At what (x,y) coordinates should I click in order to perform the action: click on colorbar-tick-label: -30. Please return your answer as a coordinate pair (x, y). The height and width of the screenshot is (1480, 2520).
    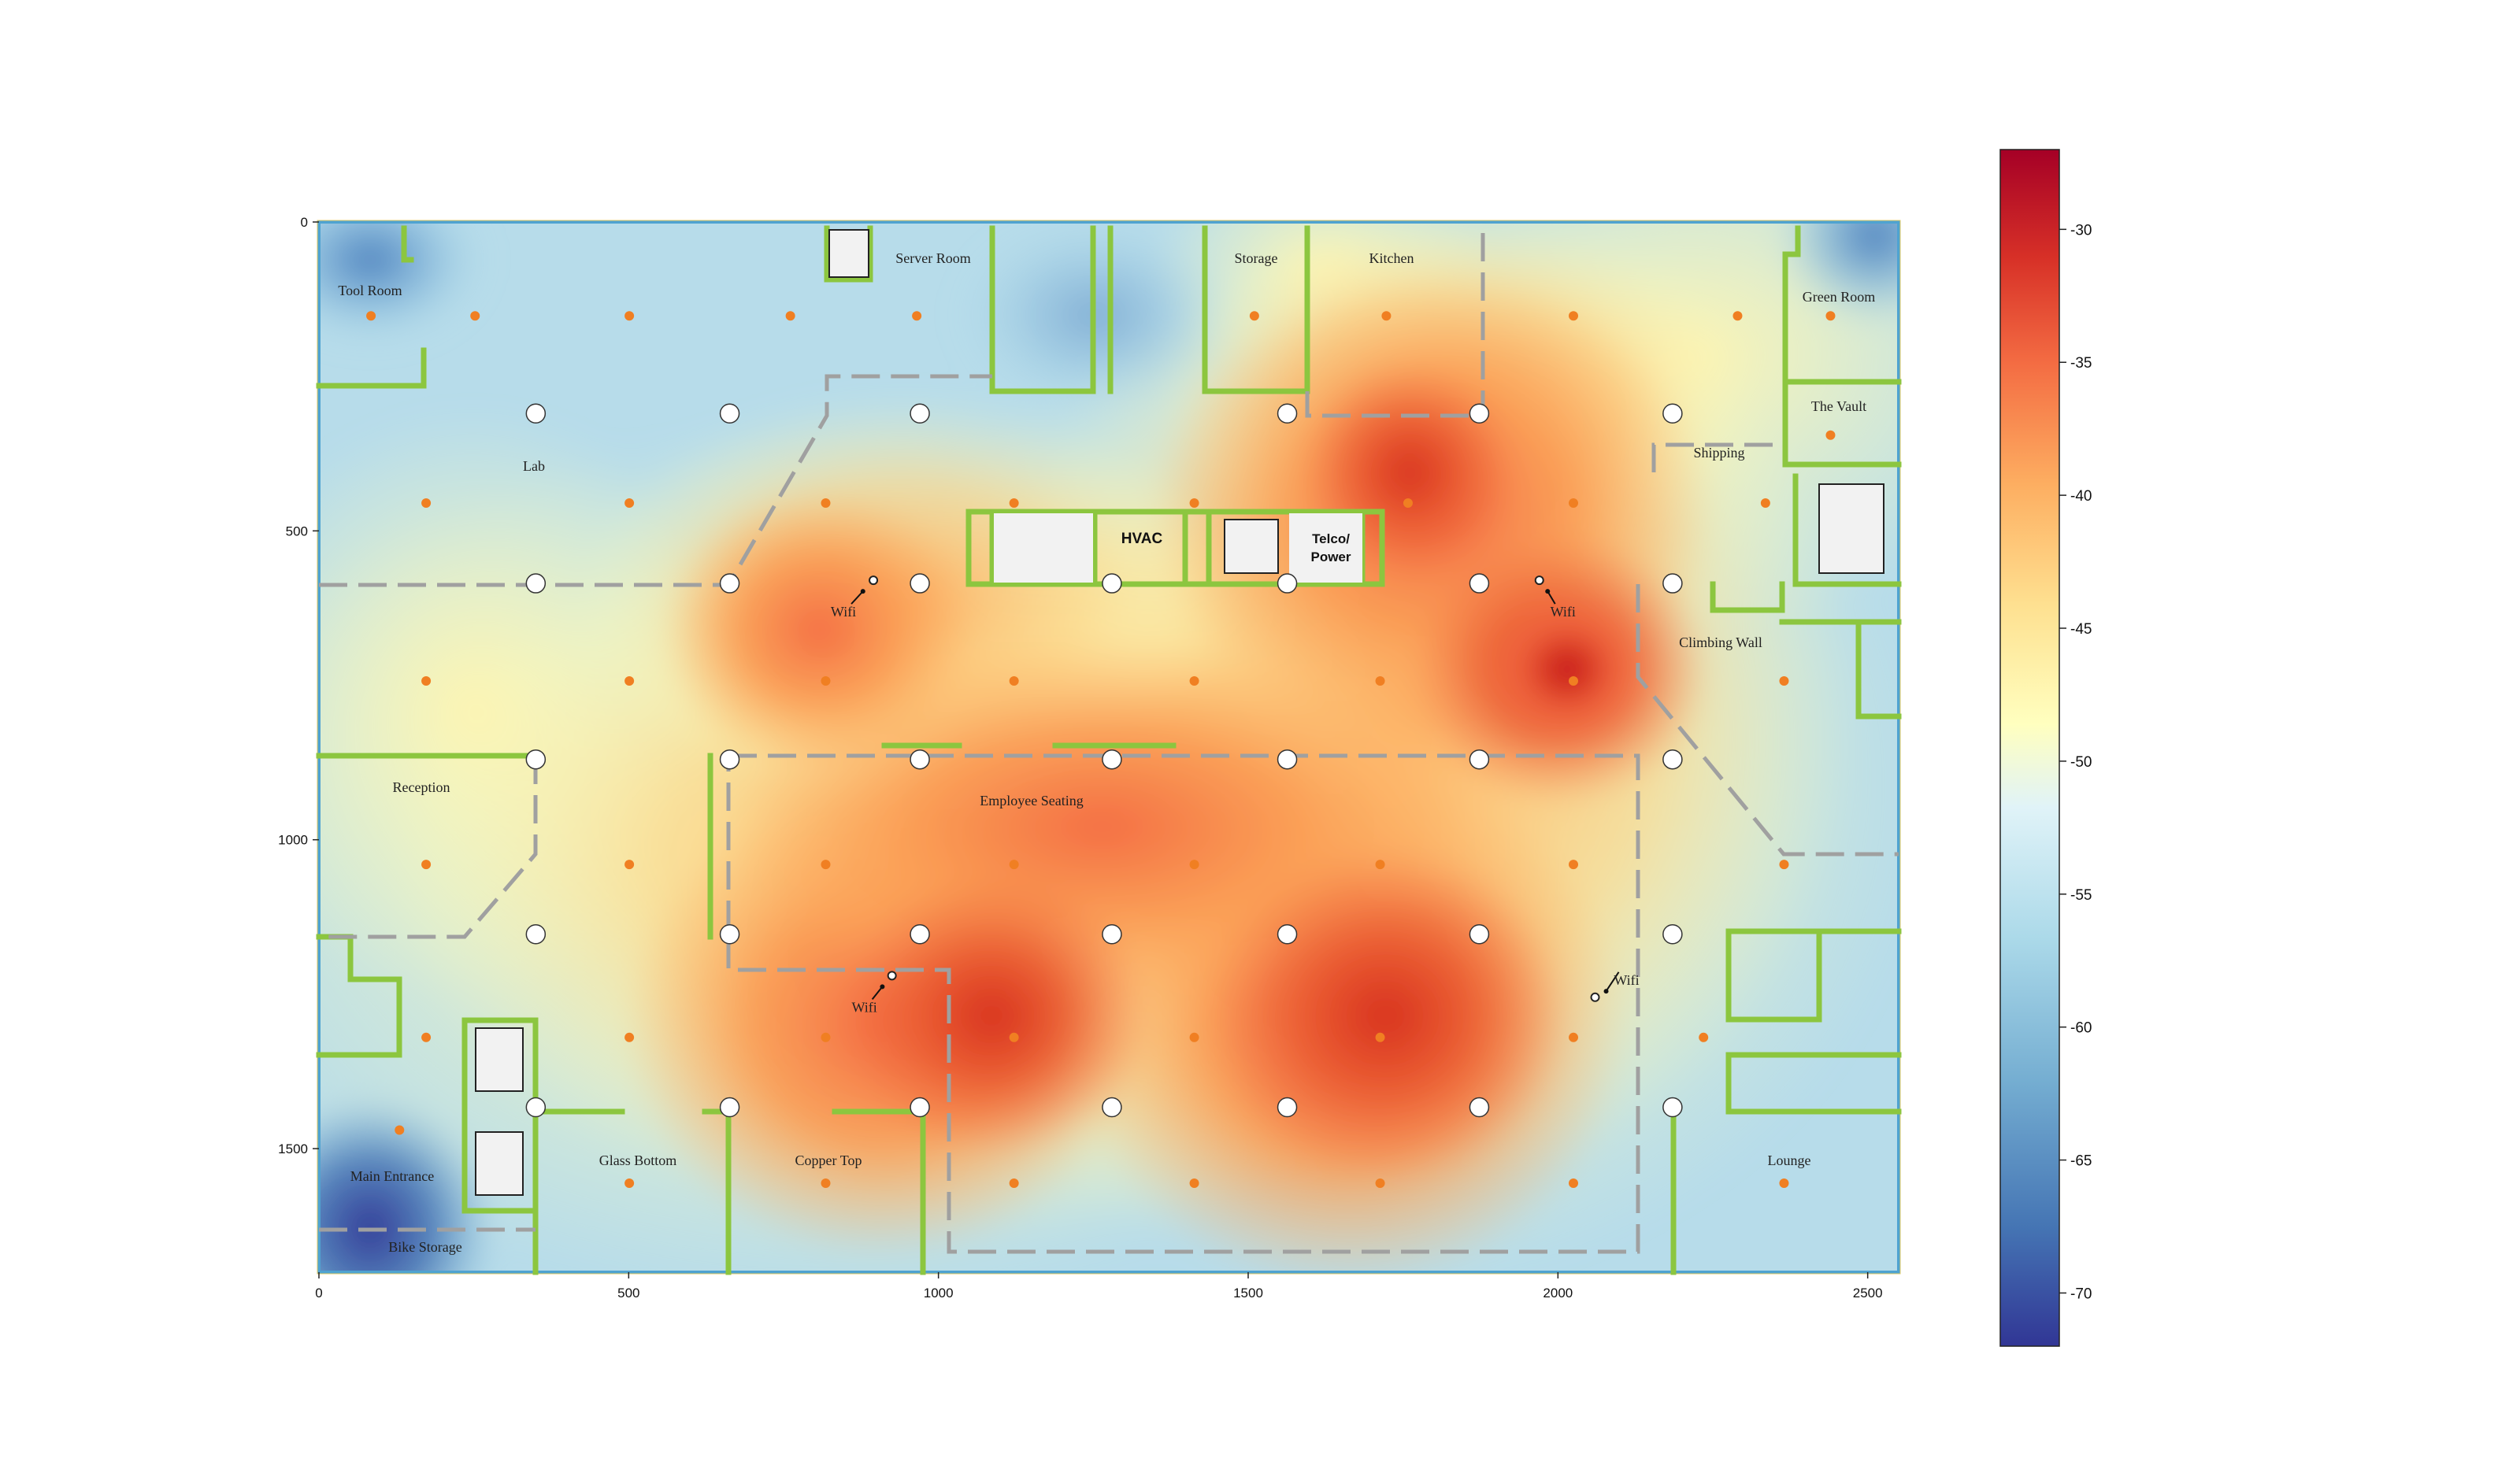
    Looking at the image, I should click on (2081, 230).